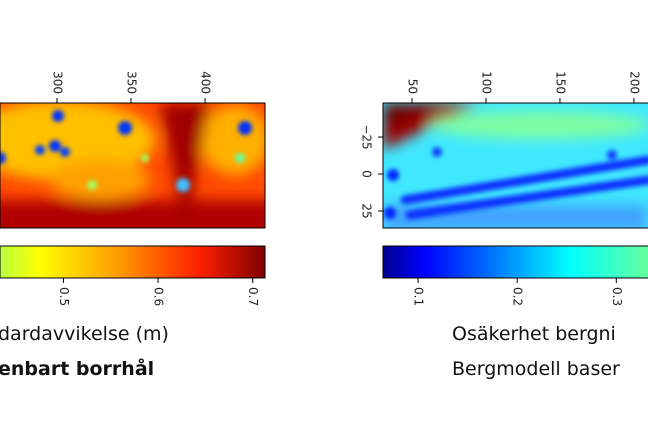 This screenshot has width=648, height=432. I want to click on x-tick-label: 400, so click(206, 82).